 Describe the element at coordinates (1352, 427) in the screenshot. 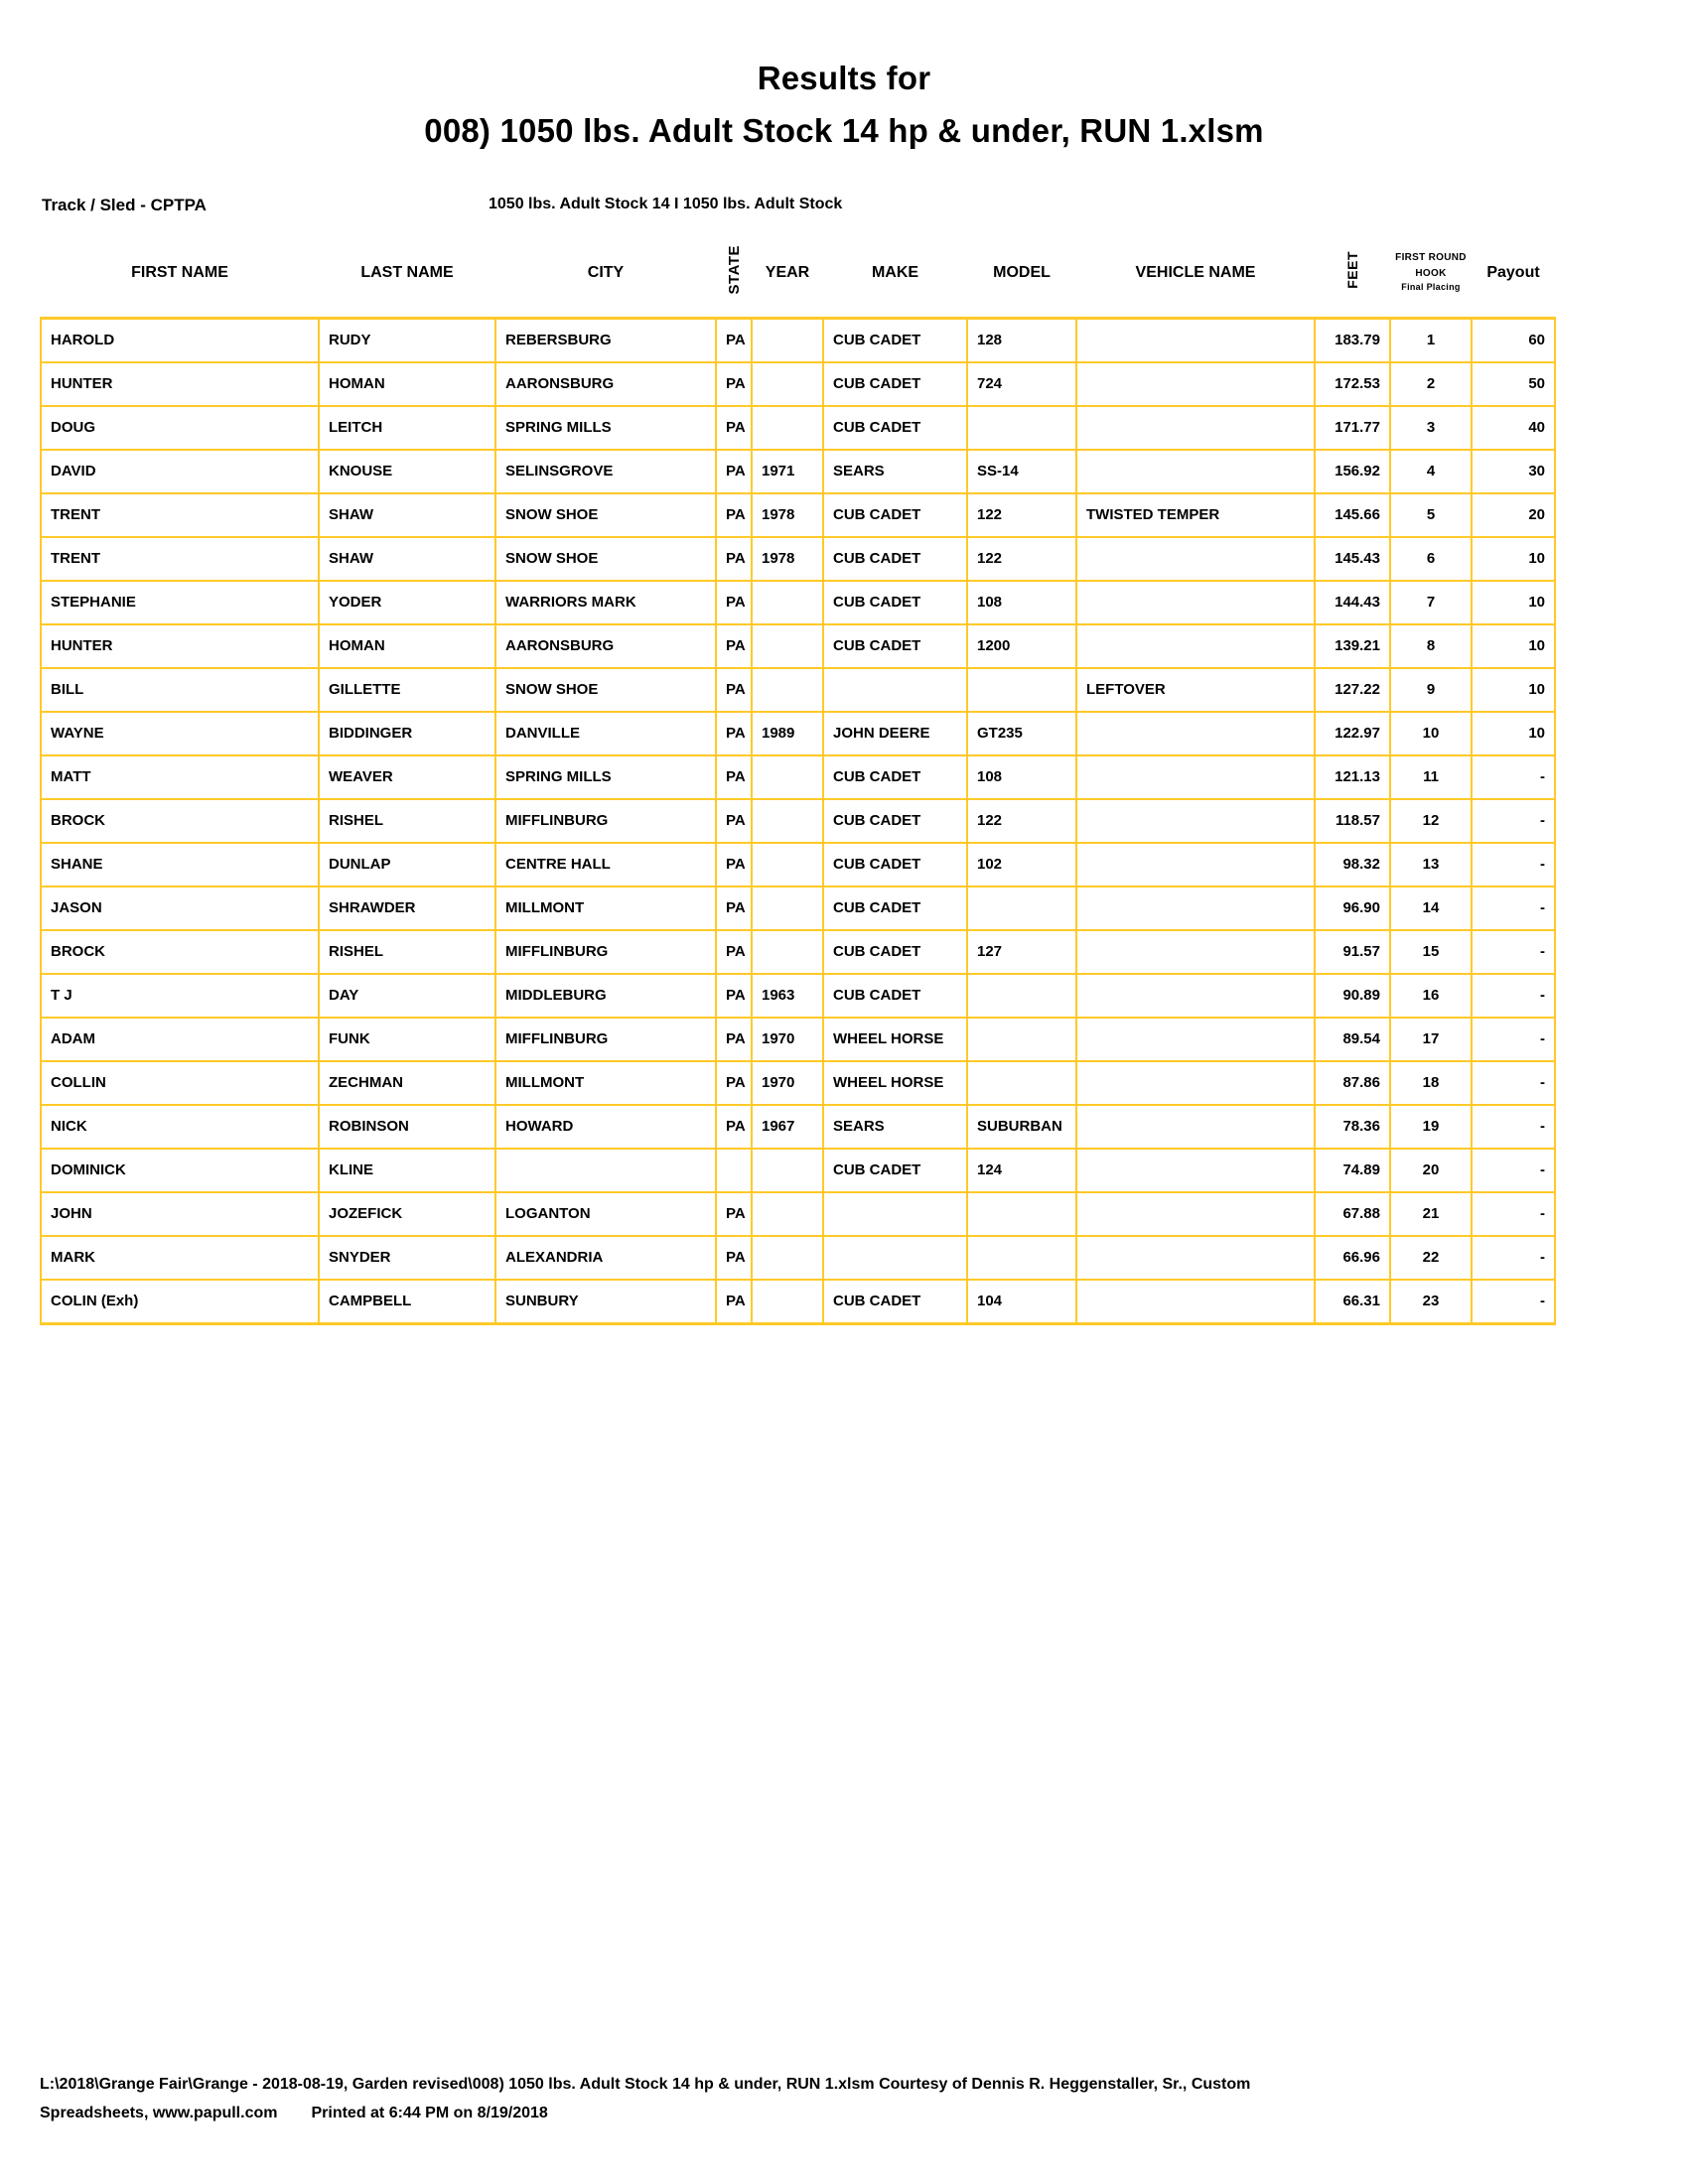

I see `cell-feet: 171.77` at that location.